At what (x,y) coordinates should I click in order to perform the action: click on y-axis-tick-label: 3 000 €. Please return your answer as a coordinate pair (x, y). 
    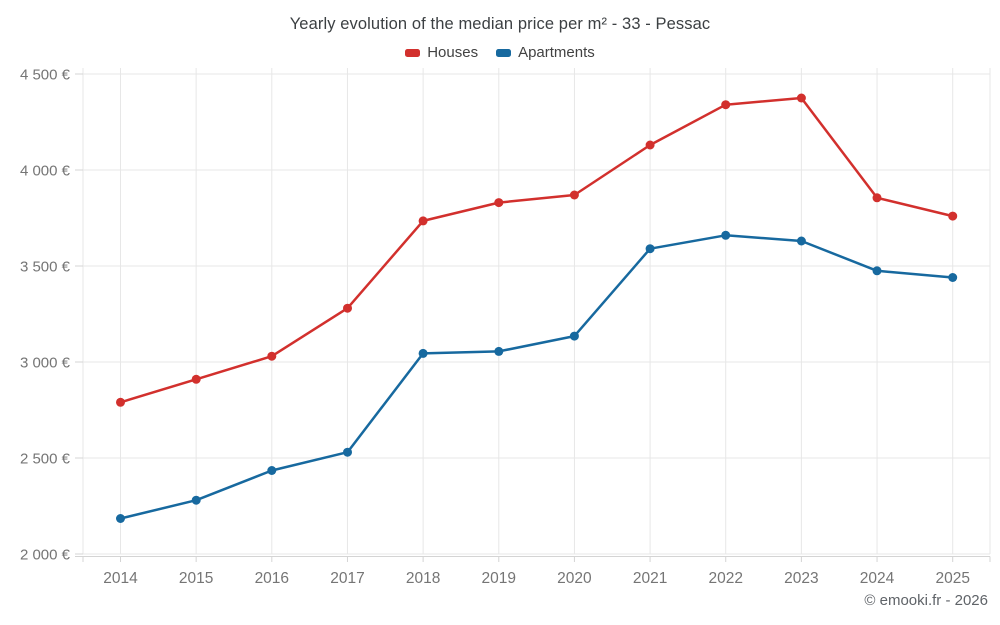
    Looking at the image, I should click on (45, 362).